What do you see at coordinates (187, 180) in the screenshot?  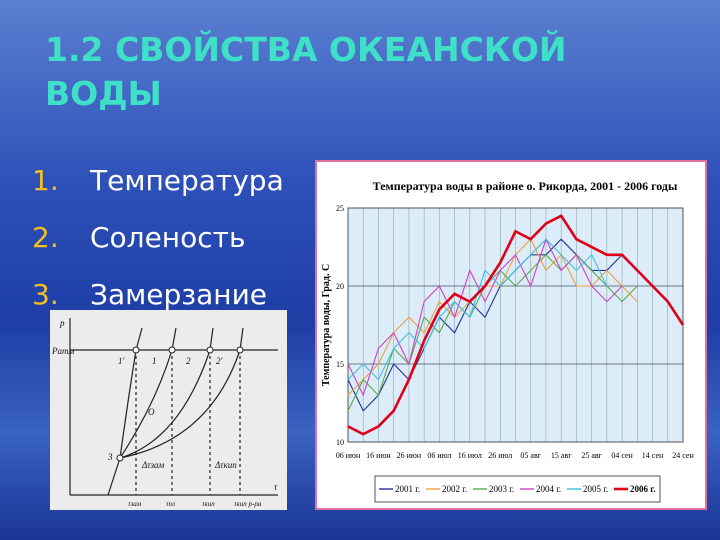 I see `list-text: Температура` at bounding box center [187, 180].